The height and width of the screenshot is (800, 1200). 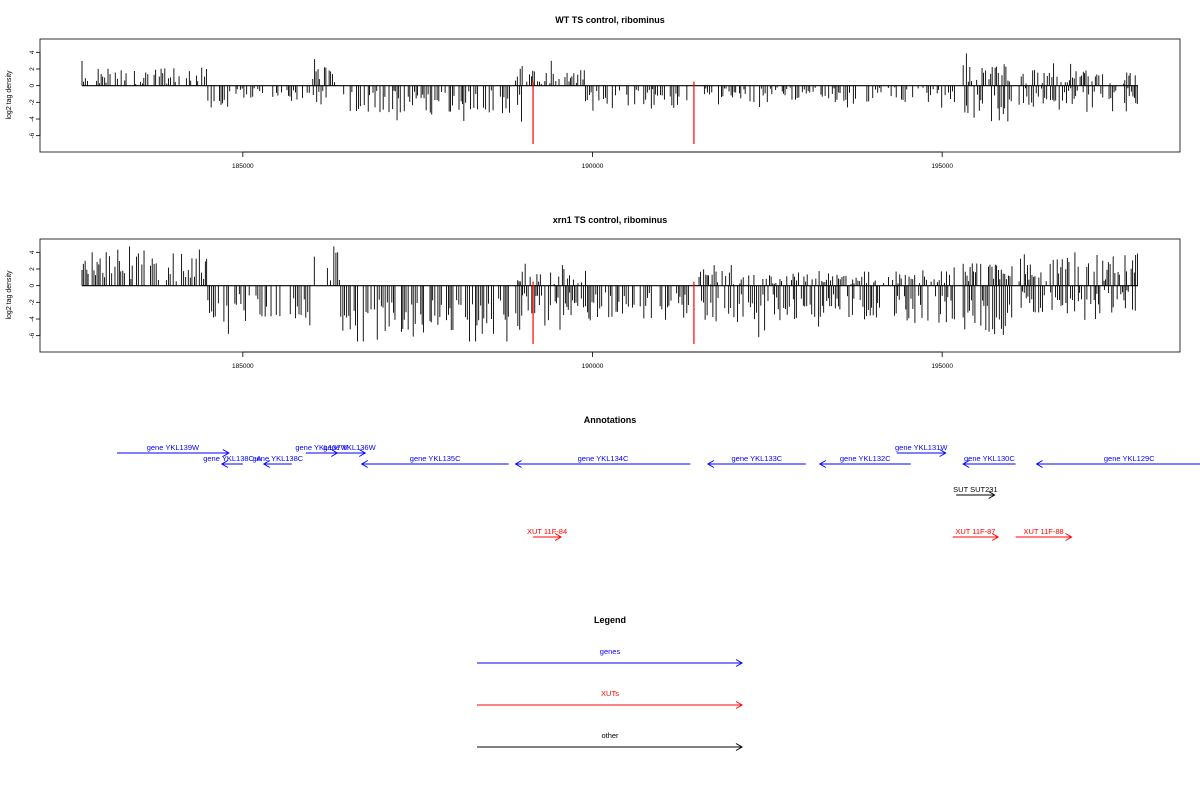 What do you see at coordinates (232, 458) in the screenshot?
I see `feature-label: gene YKL138C-A` at bounding box center [232, 458].